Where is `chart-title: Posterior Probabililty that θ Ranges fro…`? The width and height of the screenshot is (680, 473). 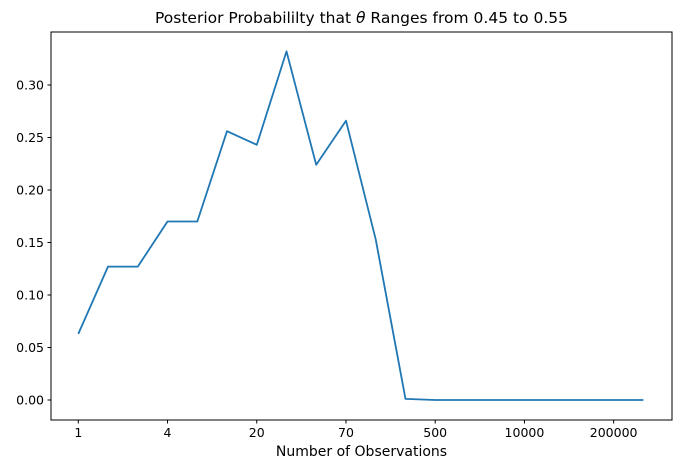
chart-title: Posterior Probabililty that θ Ranges fro… is located at coordinates (361, 18).